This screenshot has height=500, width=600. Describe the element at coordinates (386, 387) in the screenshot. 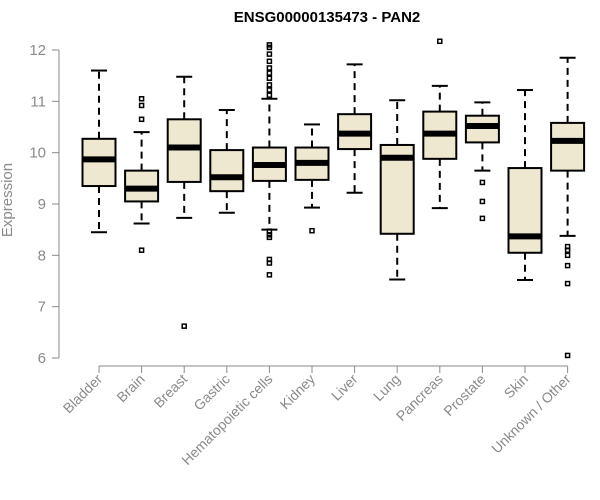

I see `x-tick-label: Lung` at that location.